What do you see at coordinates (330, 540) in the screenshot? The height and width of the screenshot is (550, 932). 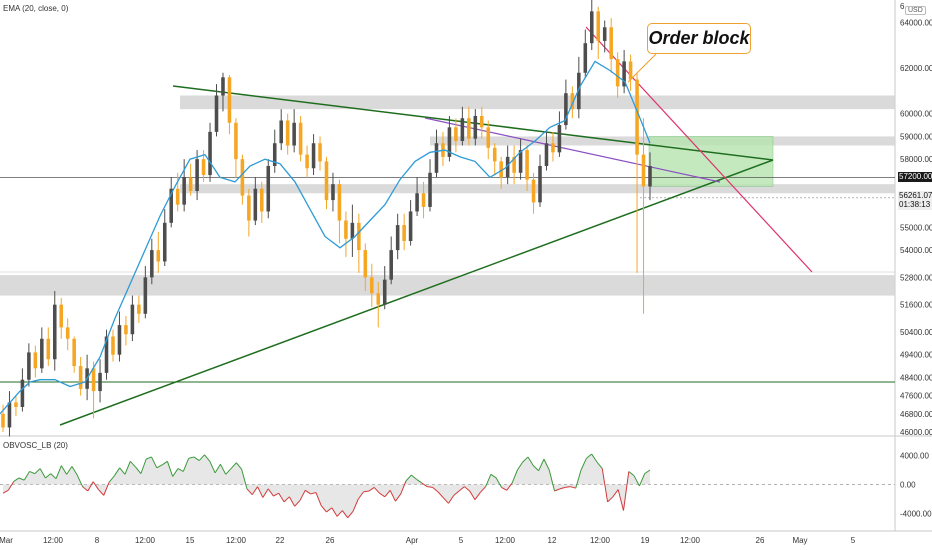 I see `time-tick-label: 26` at bounding box center [330, 540].